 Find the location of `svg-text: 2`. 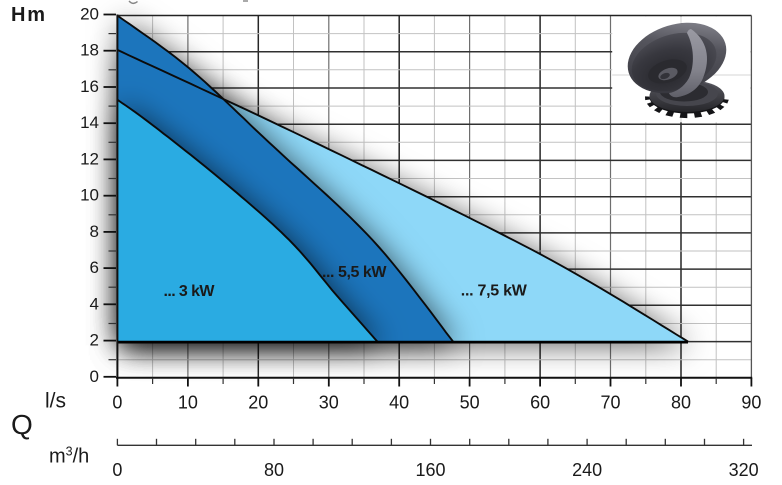

svg-text: 2 is located at coordinates (94, 340).